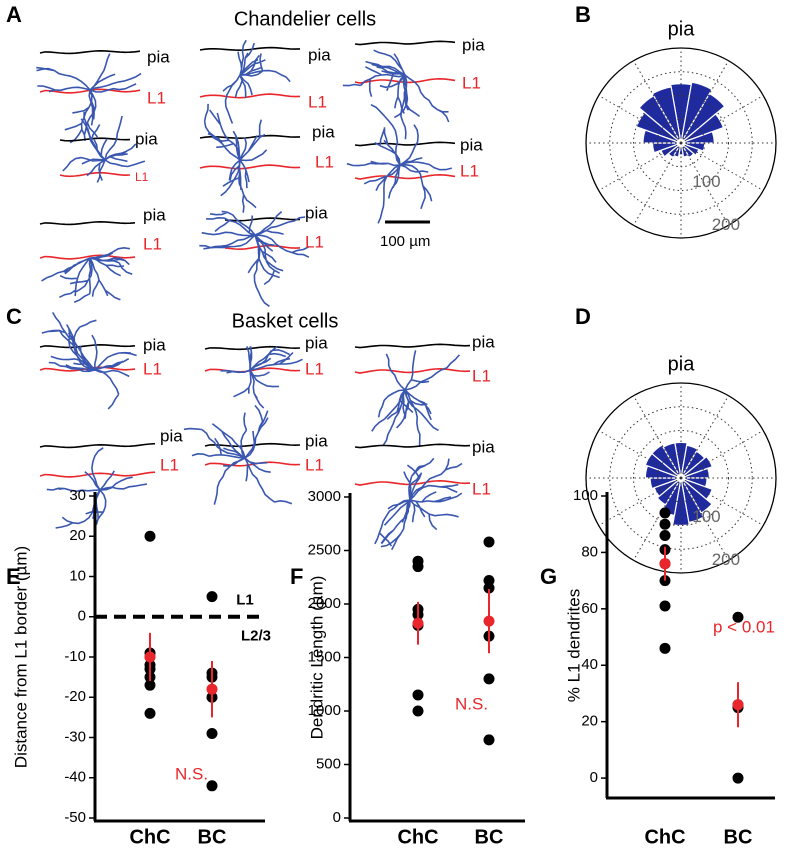  What do you see at coordinates (149, 837) in the screenshot?
I see `x-tick-label: ChC` at bounding box center [149, 837].